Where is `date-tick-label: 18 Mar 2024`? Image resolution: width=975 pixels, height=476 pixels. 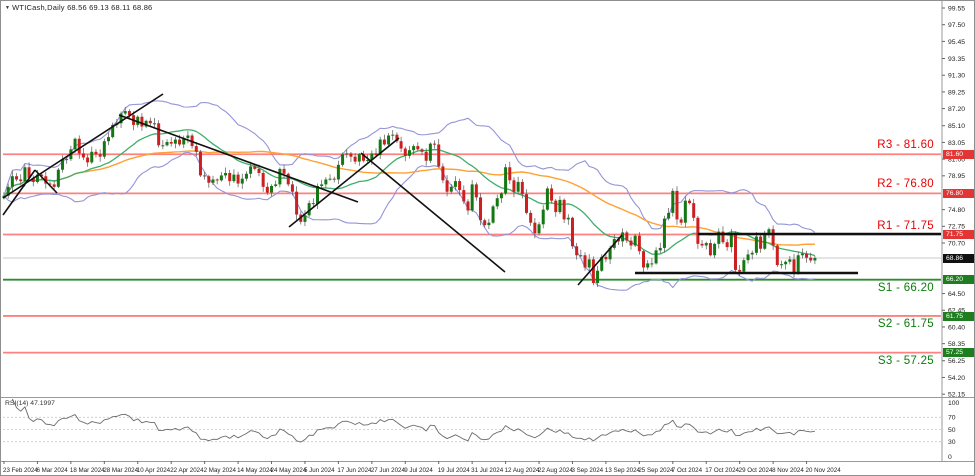 date-tick-label: 18 Mar 2024 is located at coordinates (87, 470).